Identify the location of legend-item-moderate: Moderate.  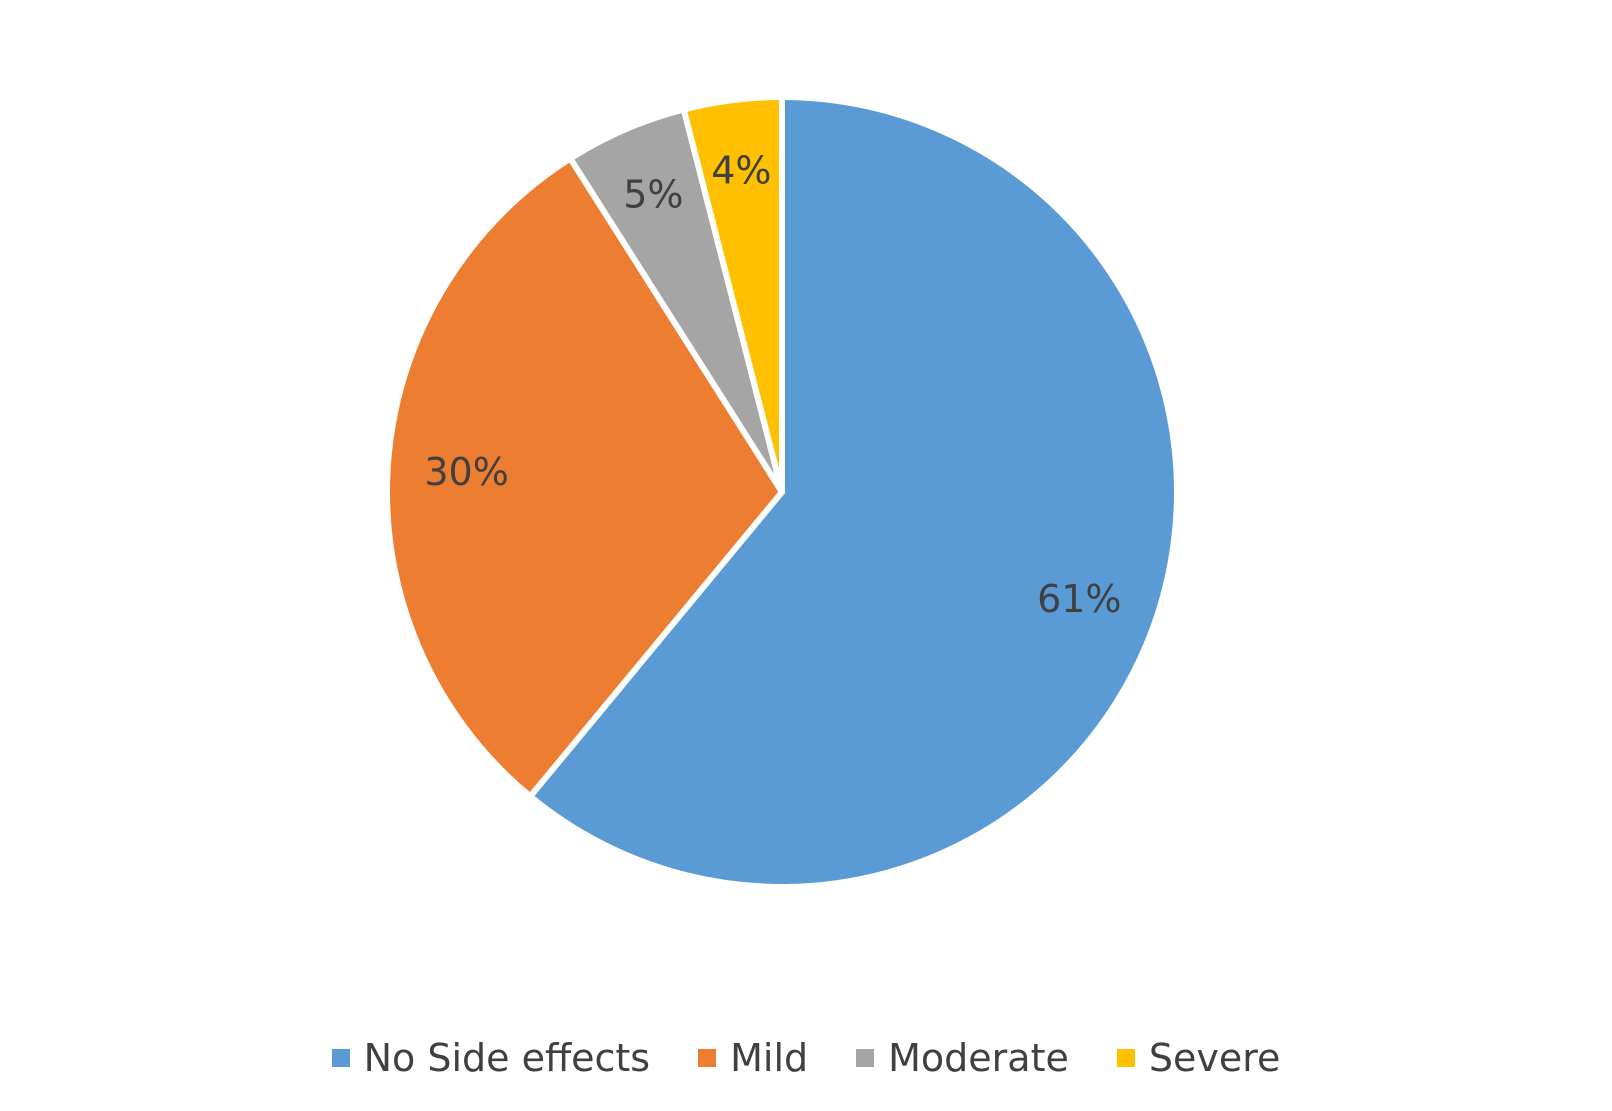
(962, 1058).